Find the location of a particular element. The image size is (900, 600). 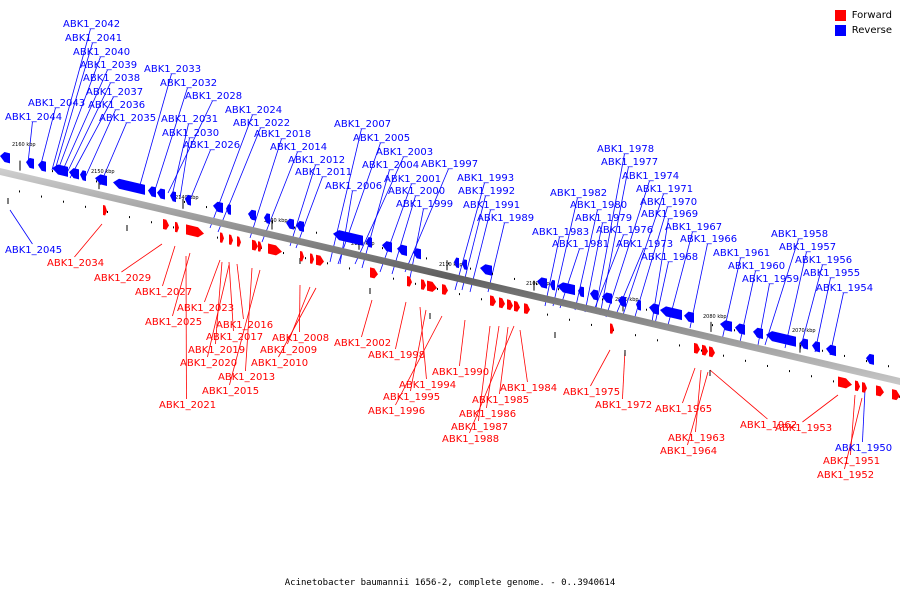

gene-label-abk1-1986: ABK1_1986 is located at coordinates (487, 414).